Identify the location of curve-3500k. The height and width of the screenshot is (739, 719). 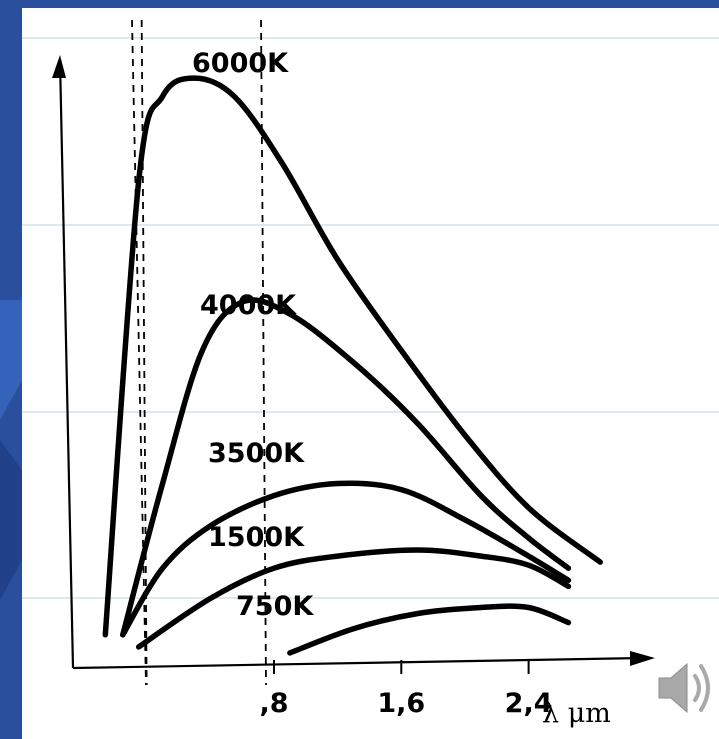
(346, 559).